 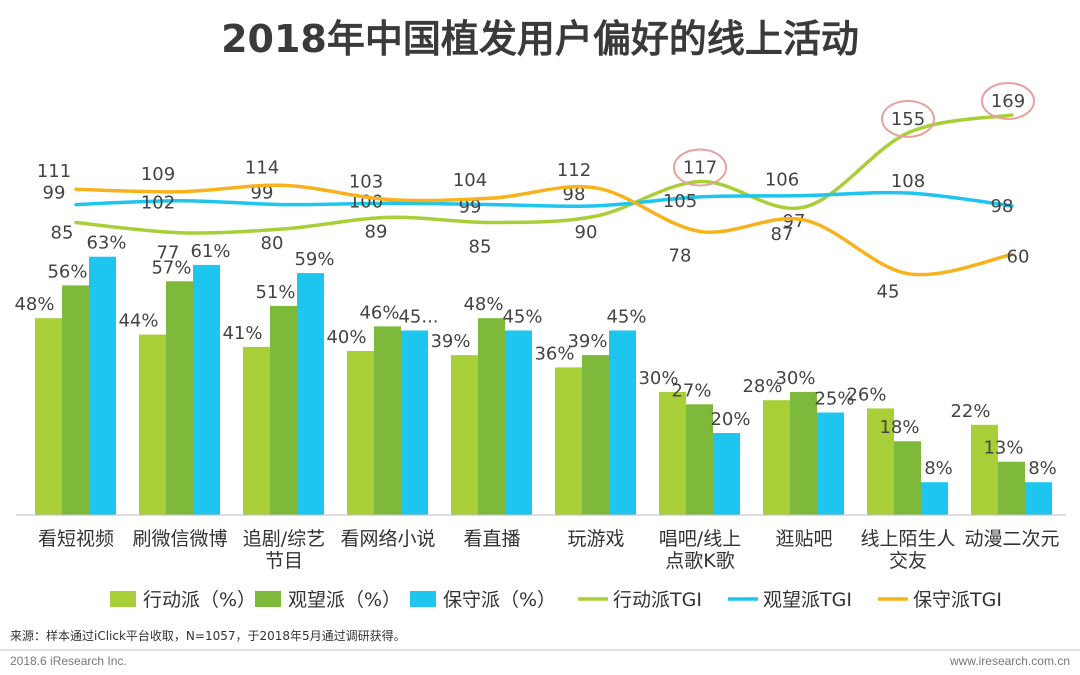 I want to click on category-label-9-1: 线上陌生人, so click(x=907, y=539).